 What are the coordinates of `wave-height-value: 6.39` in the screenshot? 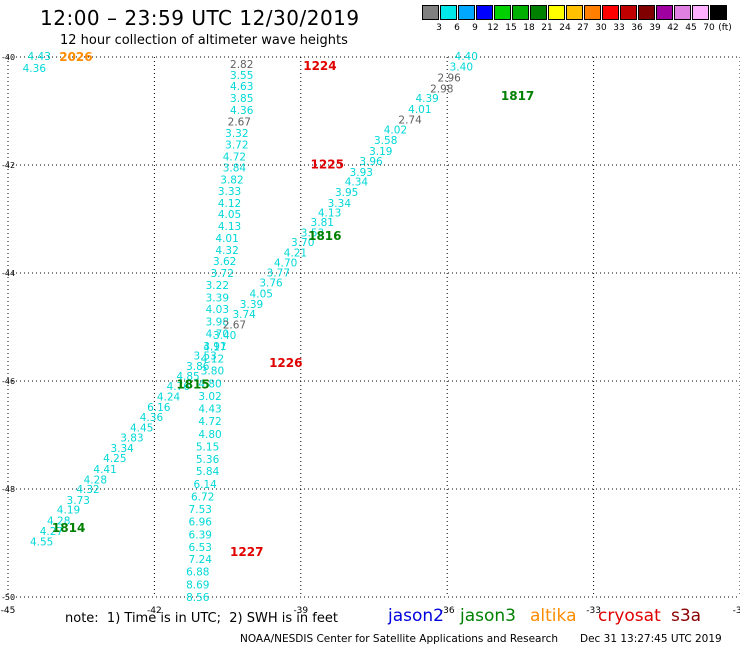 It's located at (200, 535).